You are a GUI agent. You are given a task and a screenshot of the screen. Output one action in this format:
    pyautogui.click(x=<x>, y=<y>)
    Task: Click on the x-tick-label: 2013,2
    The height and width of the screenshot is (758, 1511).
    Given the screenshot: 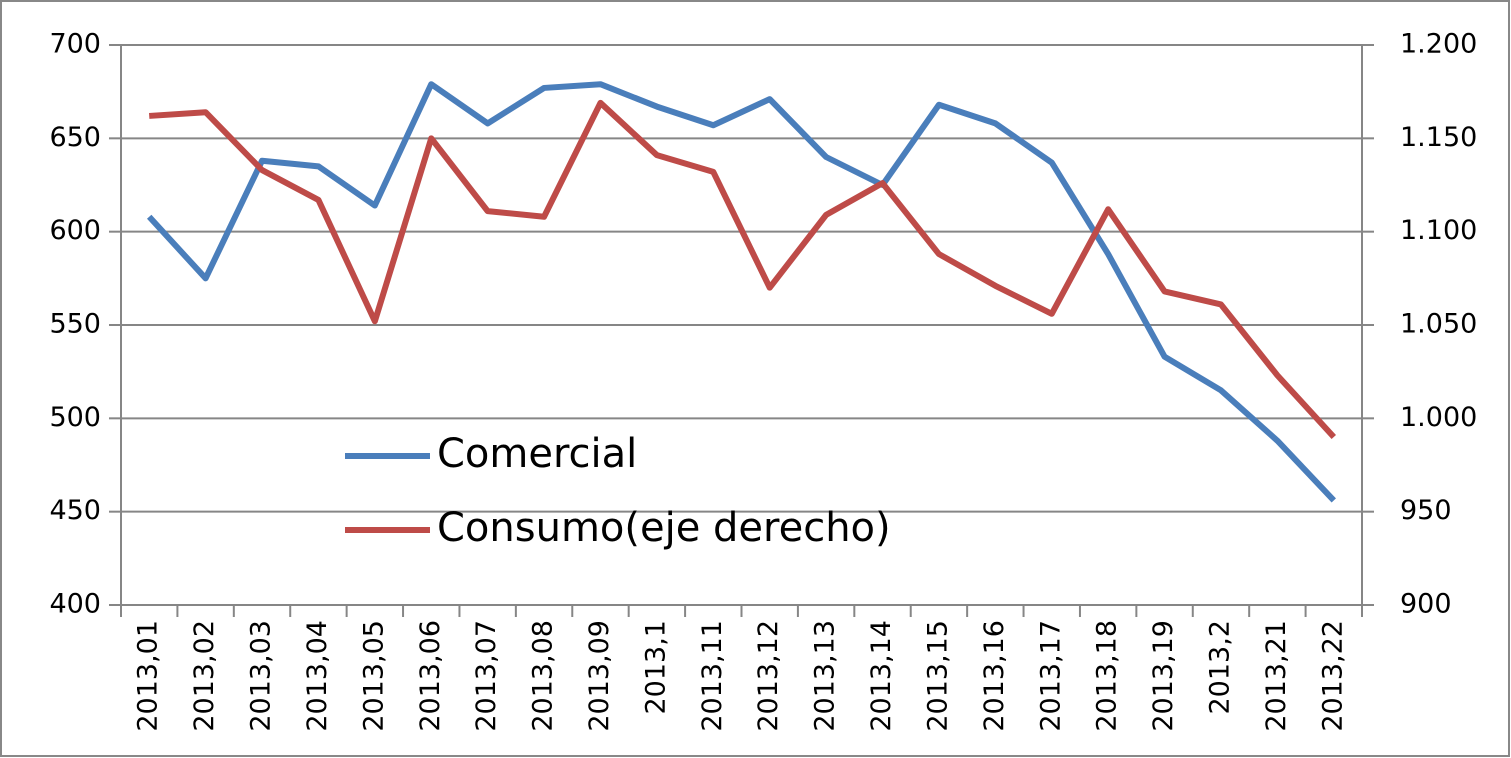 What is the action you would take?
    pyautogui.click(x=1219, y=667)
    